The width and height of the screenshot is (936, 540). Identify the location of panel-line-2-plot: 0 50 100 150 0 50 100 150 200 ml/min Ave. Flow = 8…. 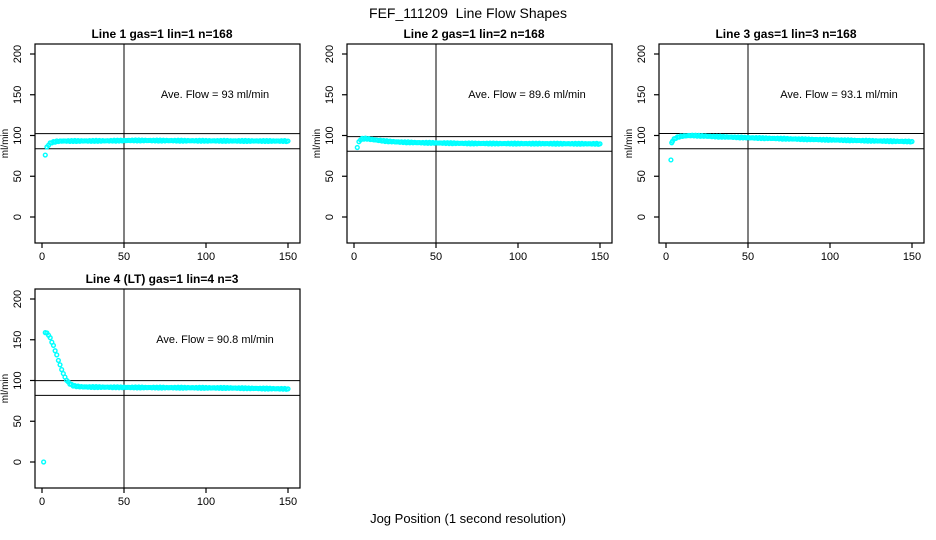
(462, 153).